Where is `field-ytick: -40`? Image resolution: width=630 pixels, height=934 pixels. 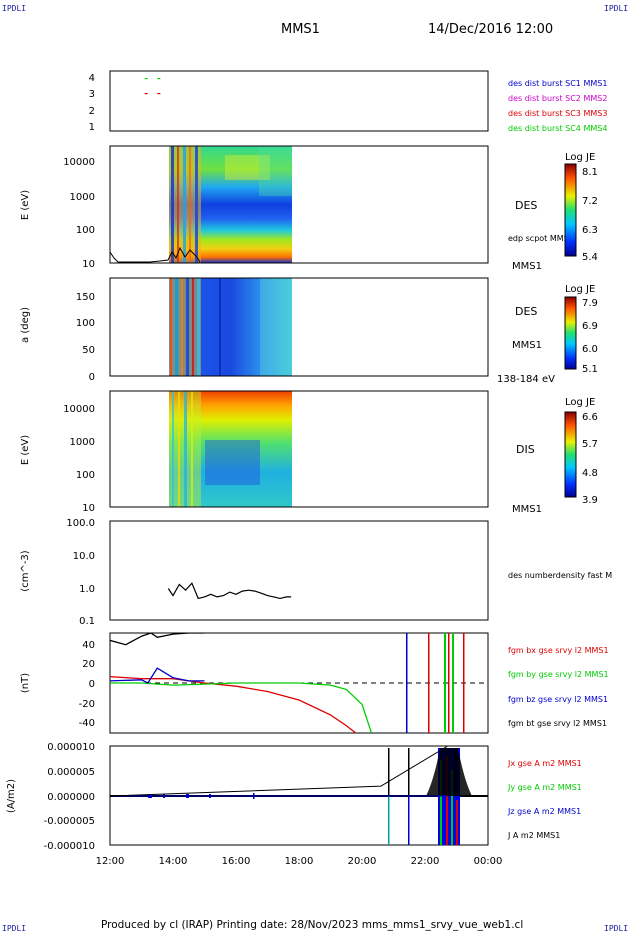
field-ytick: -40 is located at coordinates (87, 723).